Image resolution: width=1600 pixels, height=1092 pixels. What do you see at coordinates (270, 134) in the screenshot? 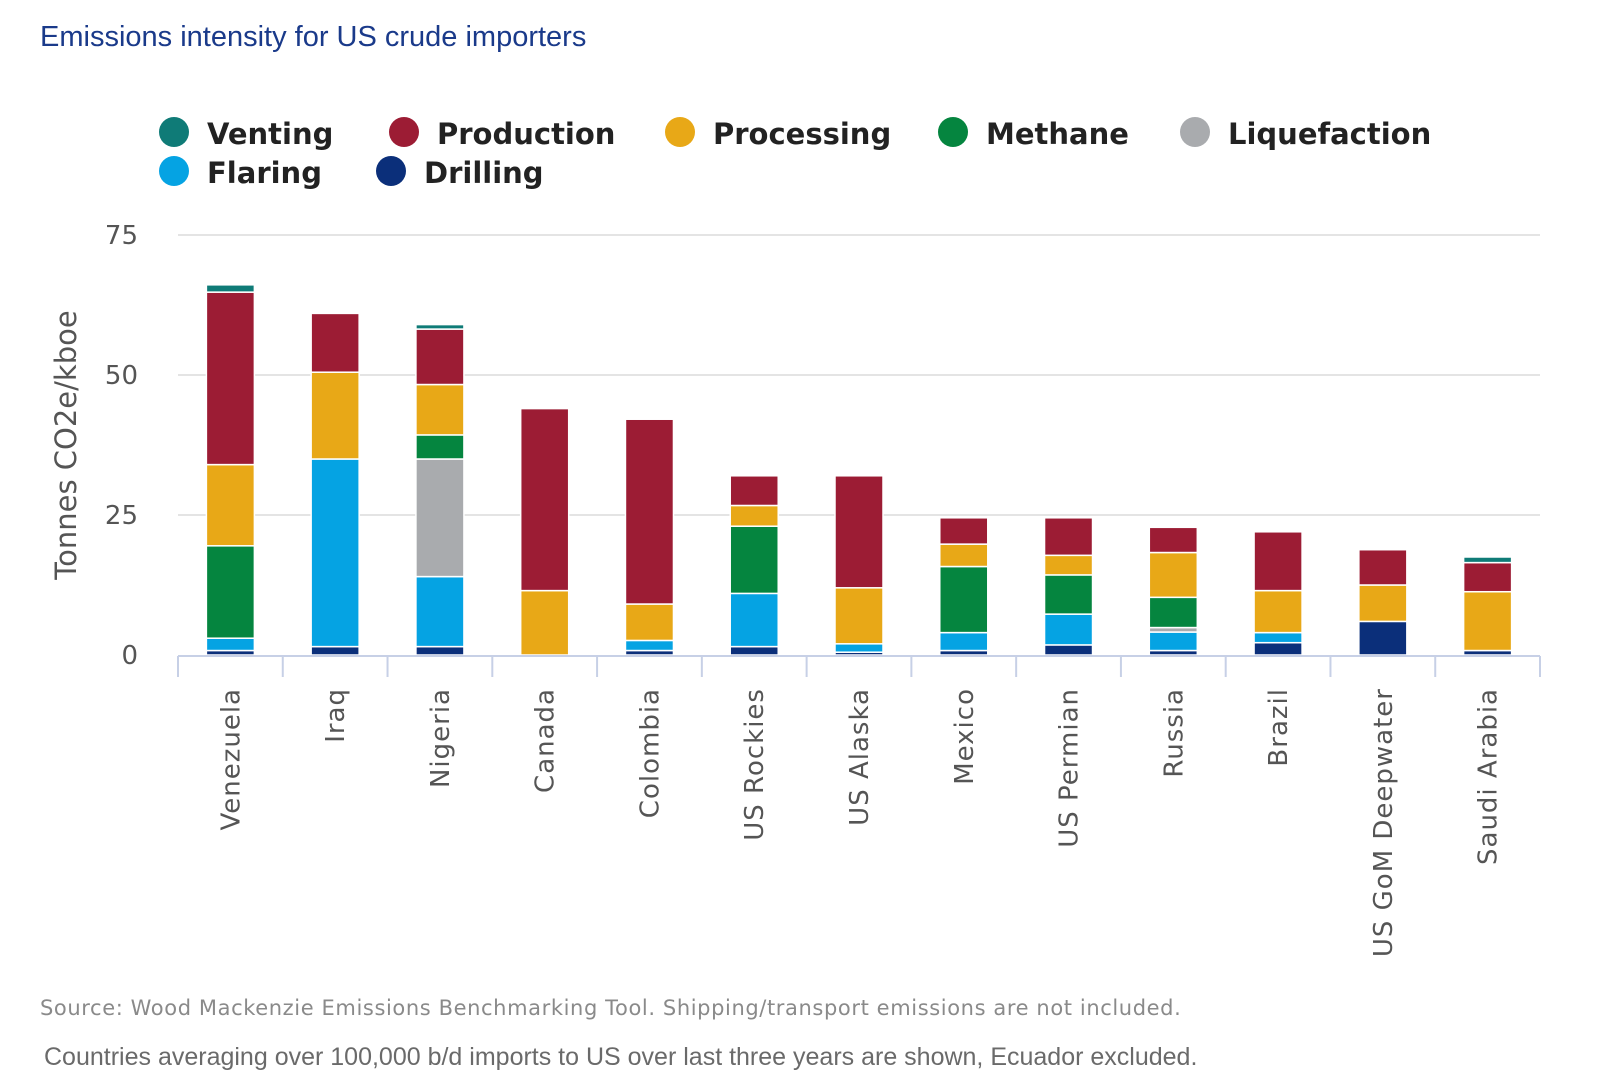
I see `legend-label: Venting` at bounding box center [270, 134].